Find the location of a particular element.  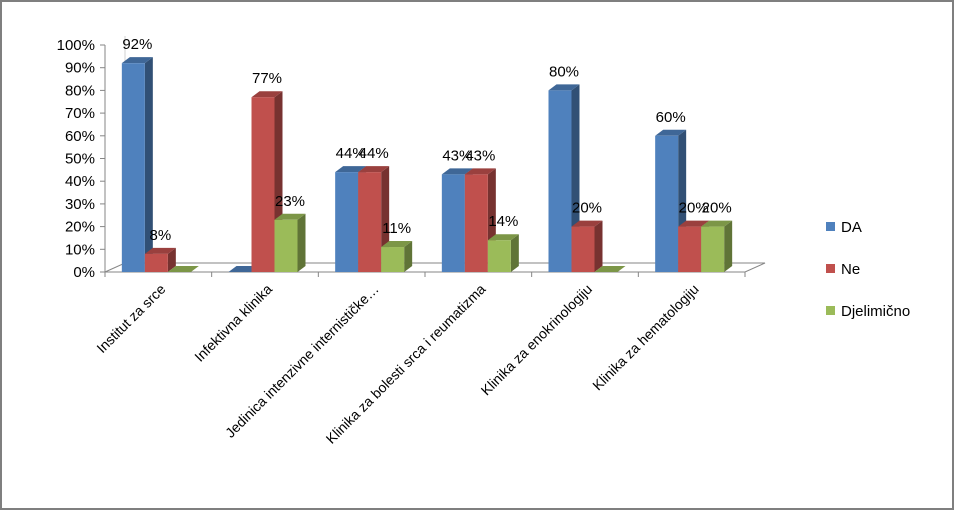

data-label: 77% is located at coordinates (267, 78).